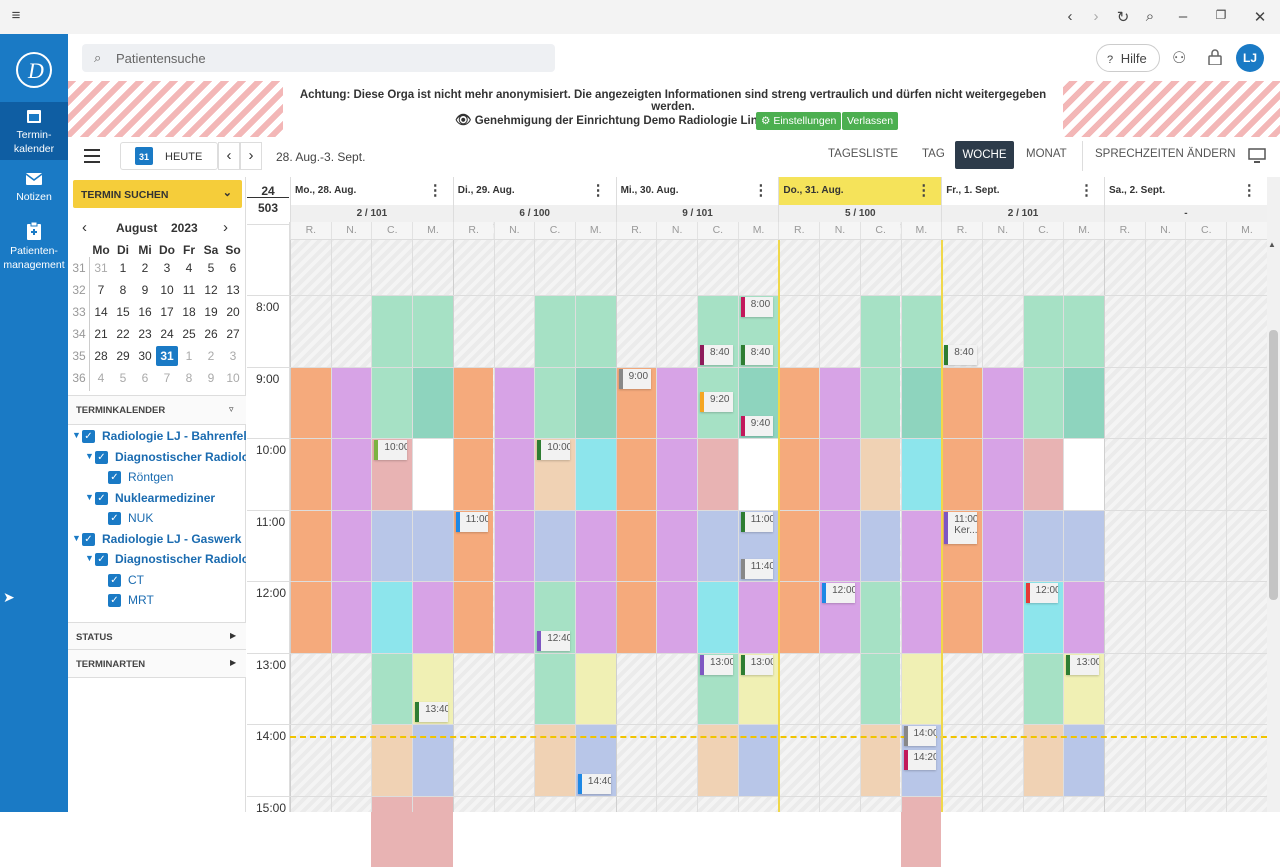  Describe the element at coordinates (716, 402) in the screenshot. I see `appointment: 9:20` at that location.